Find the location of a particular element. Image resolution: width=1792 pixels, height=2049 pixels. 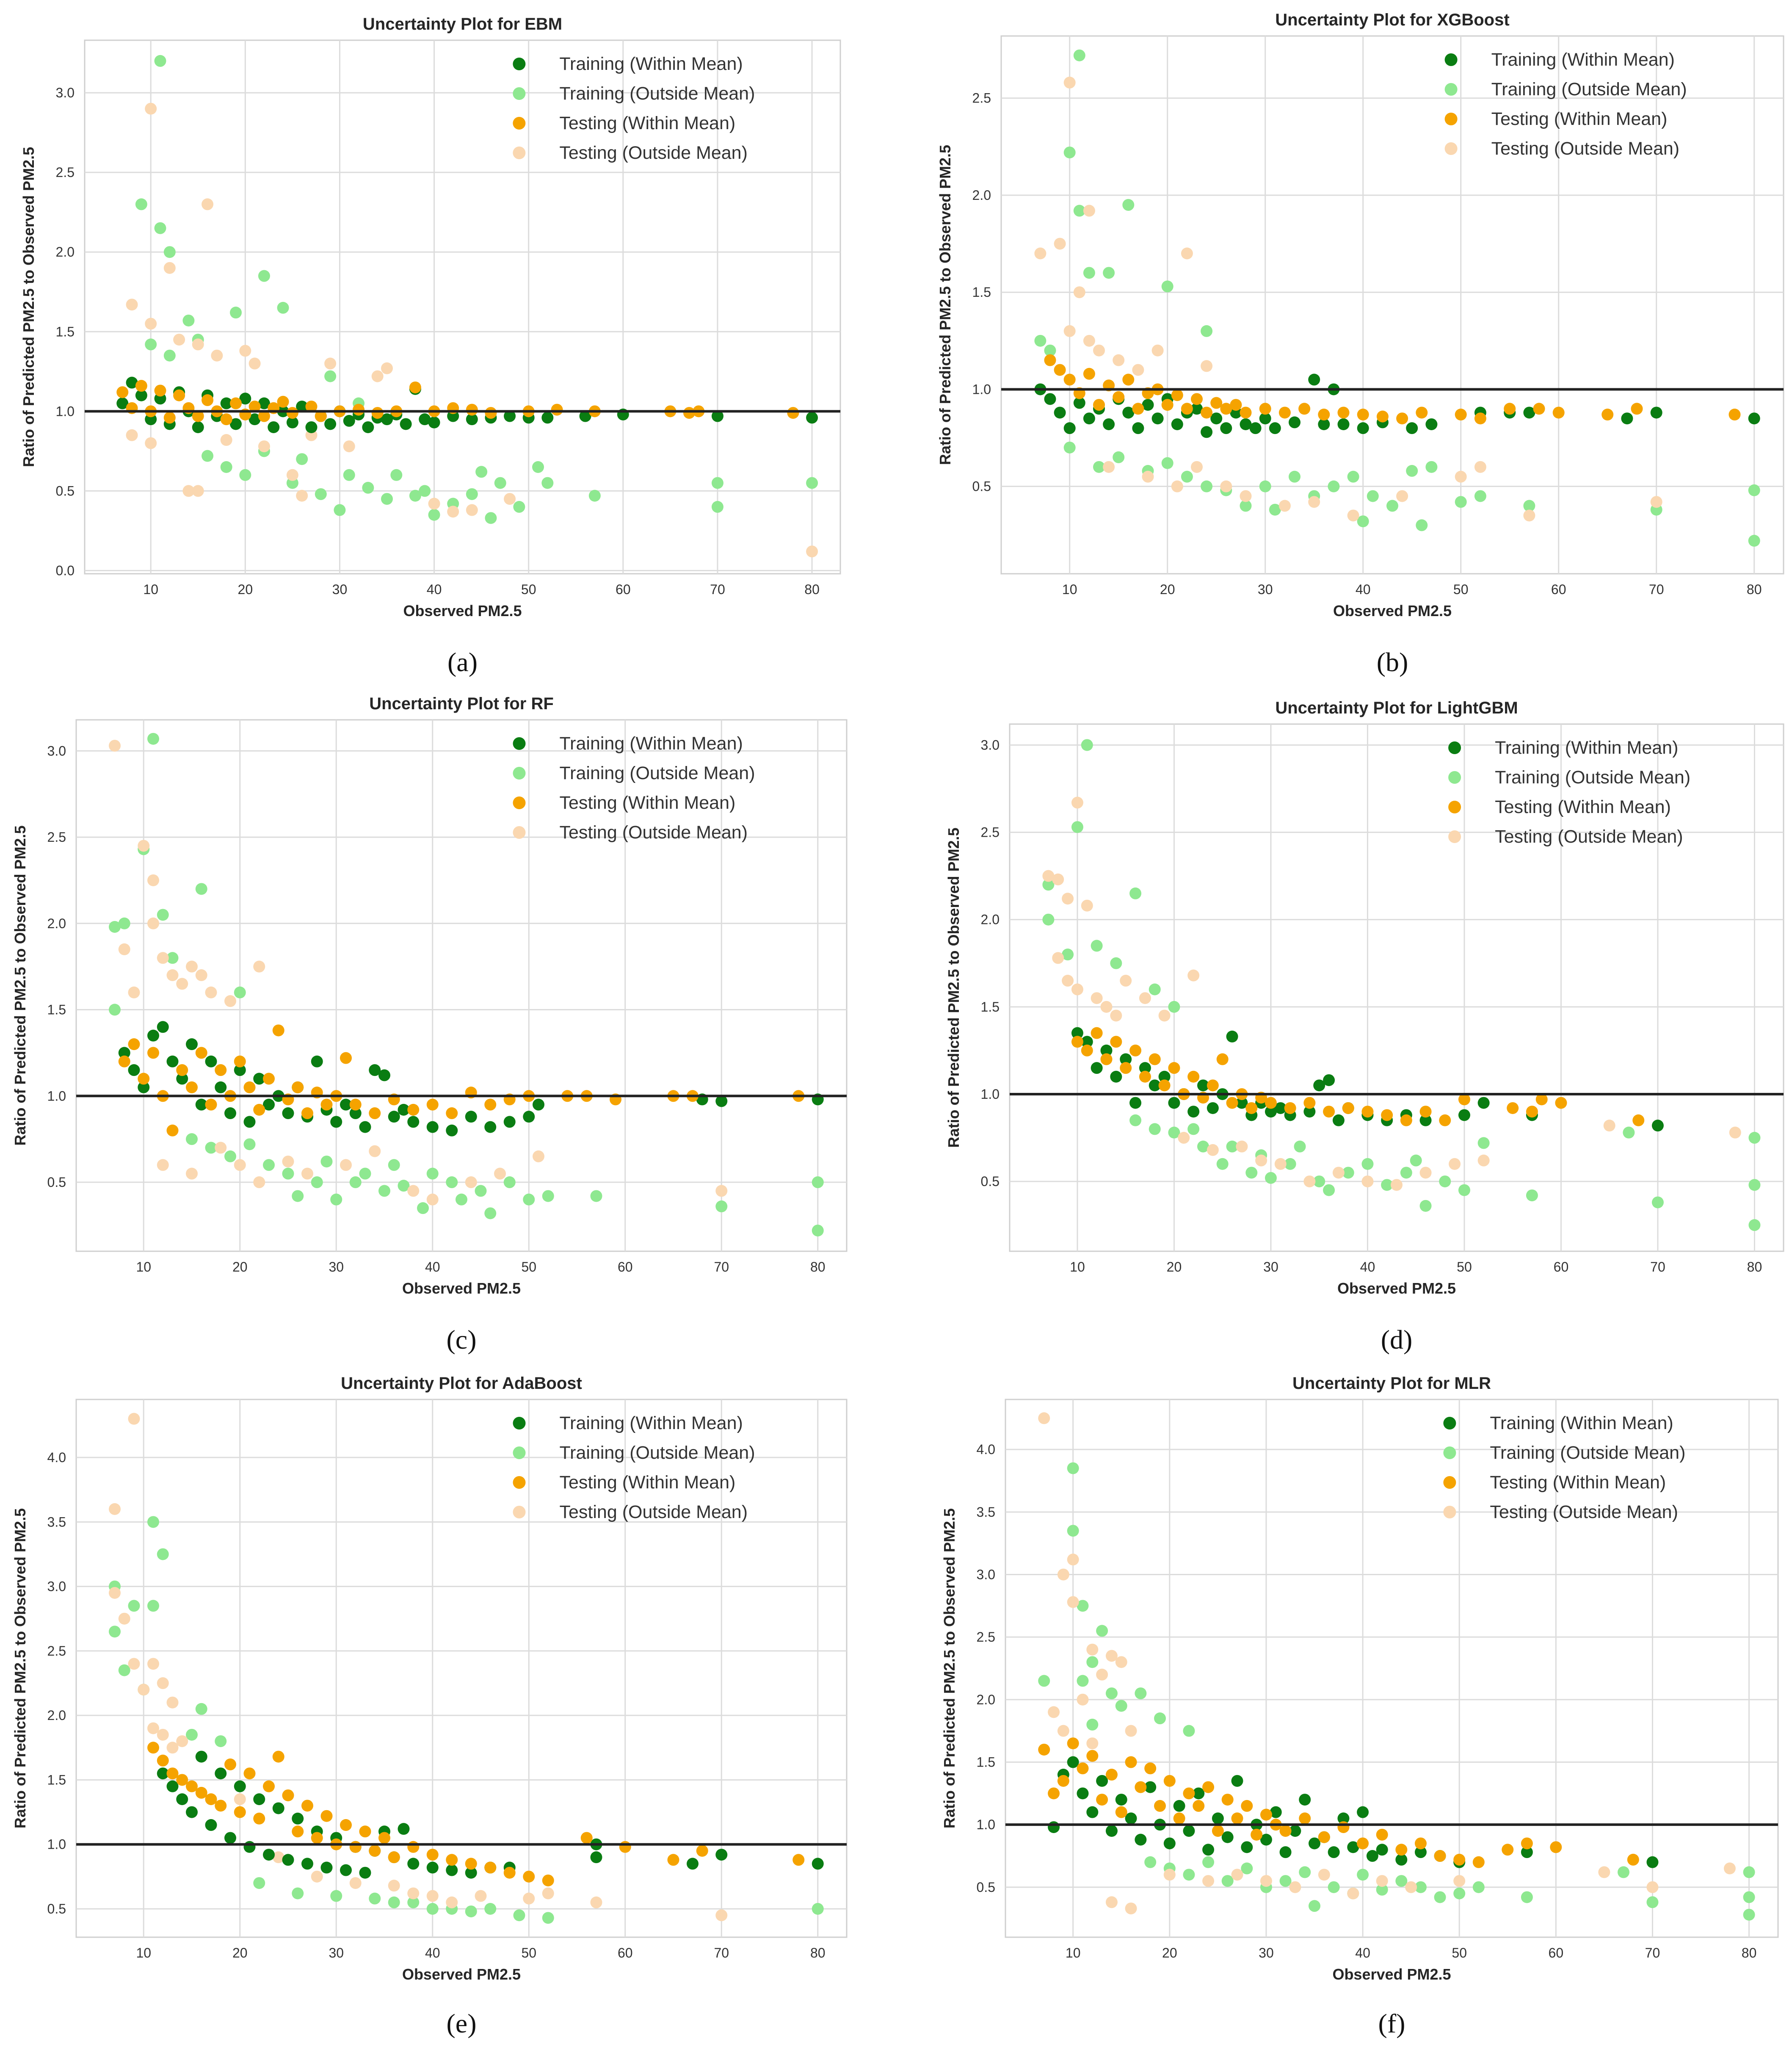

y-tick-label: 3.0 is located at coordinates (986, 1574).